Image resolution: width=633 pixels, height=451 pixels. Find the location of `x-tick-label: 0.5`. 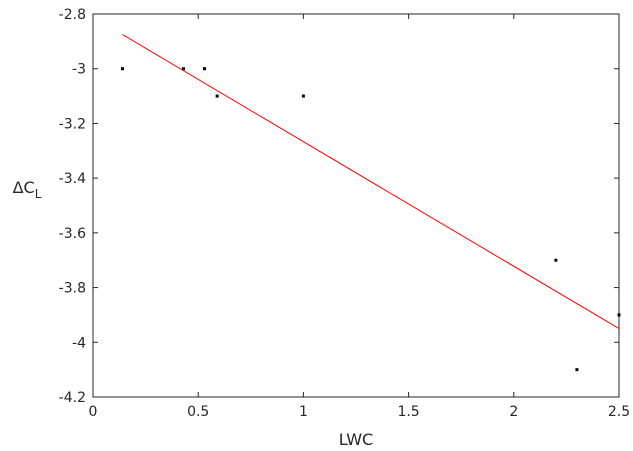

x-tick-label: 0.5 is located at coordinates (198, 412).